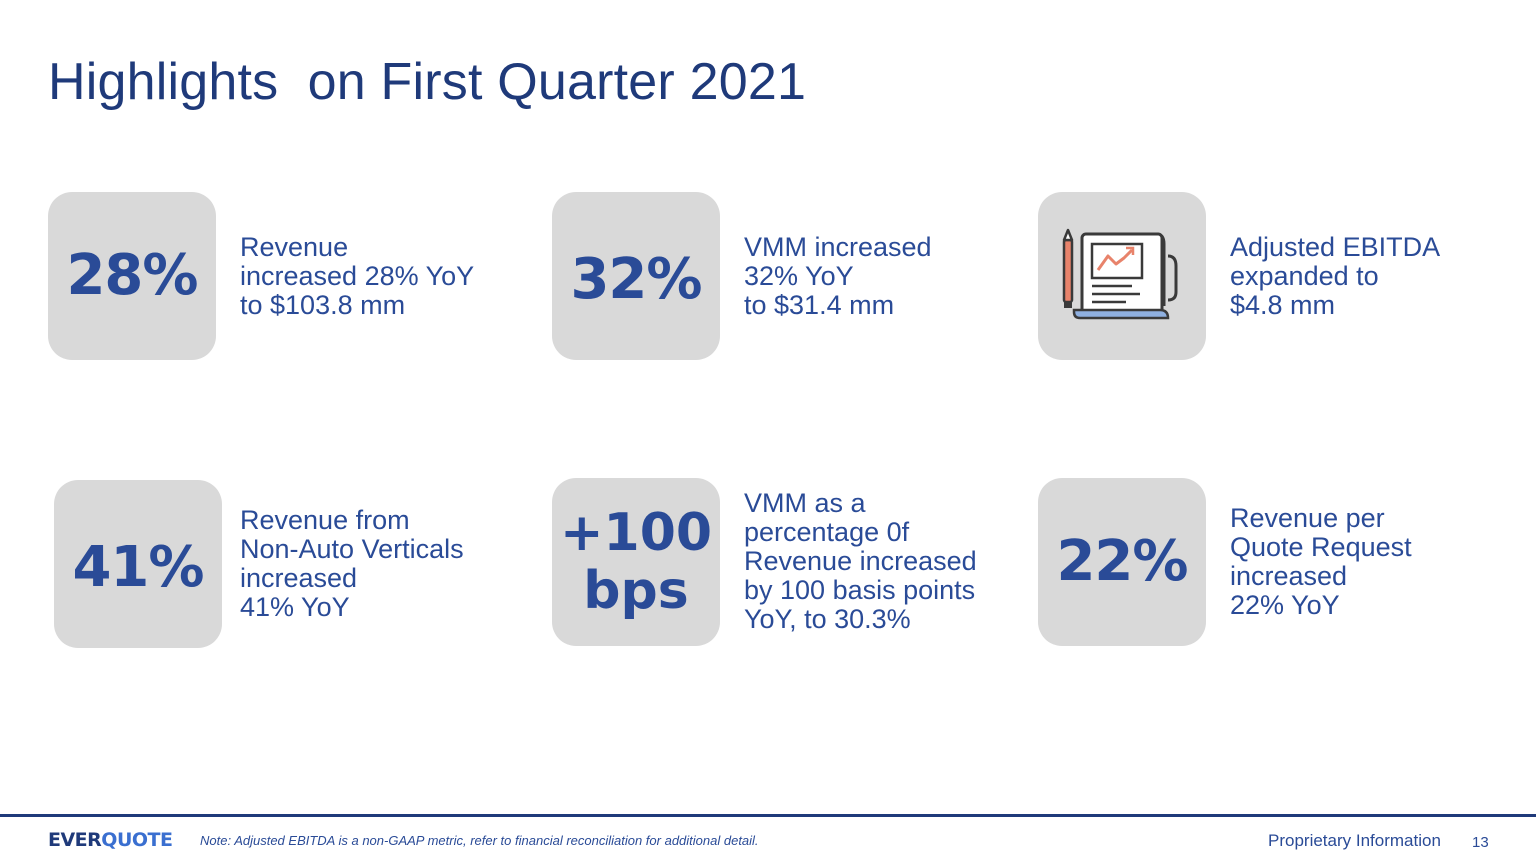 The image size is (1536, 864). What do you see at coordinates (295, 607) in the screenshot?
I see `desc-line: 41% YoY` at bounding box center [295, 607].